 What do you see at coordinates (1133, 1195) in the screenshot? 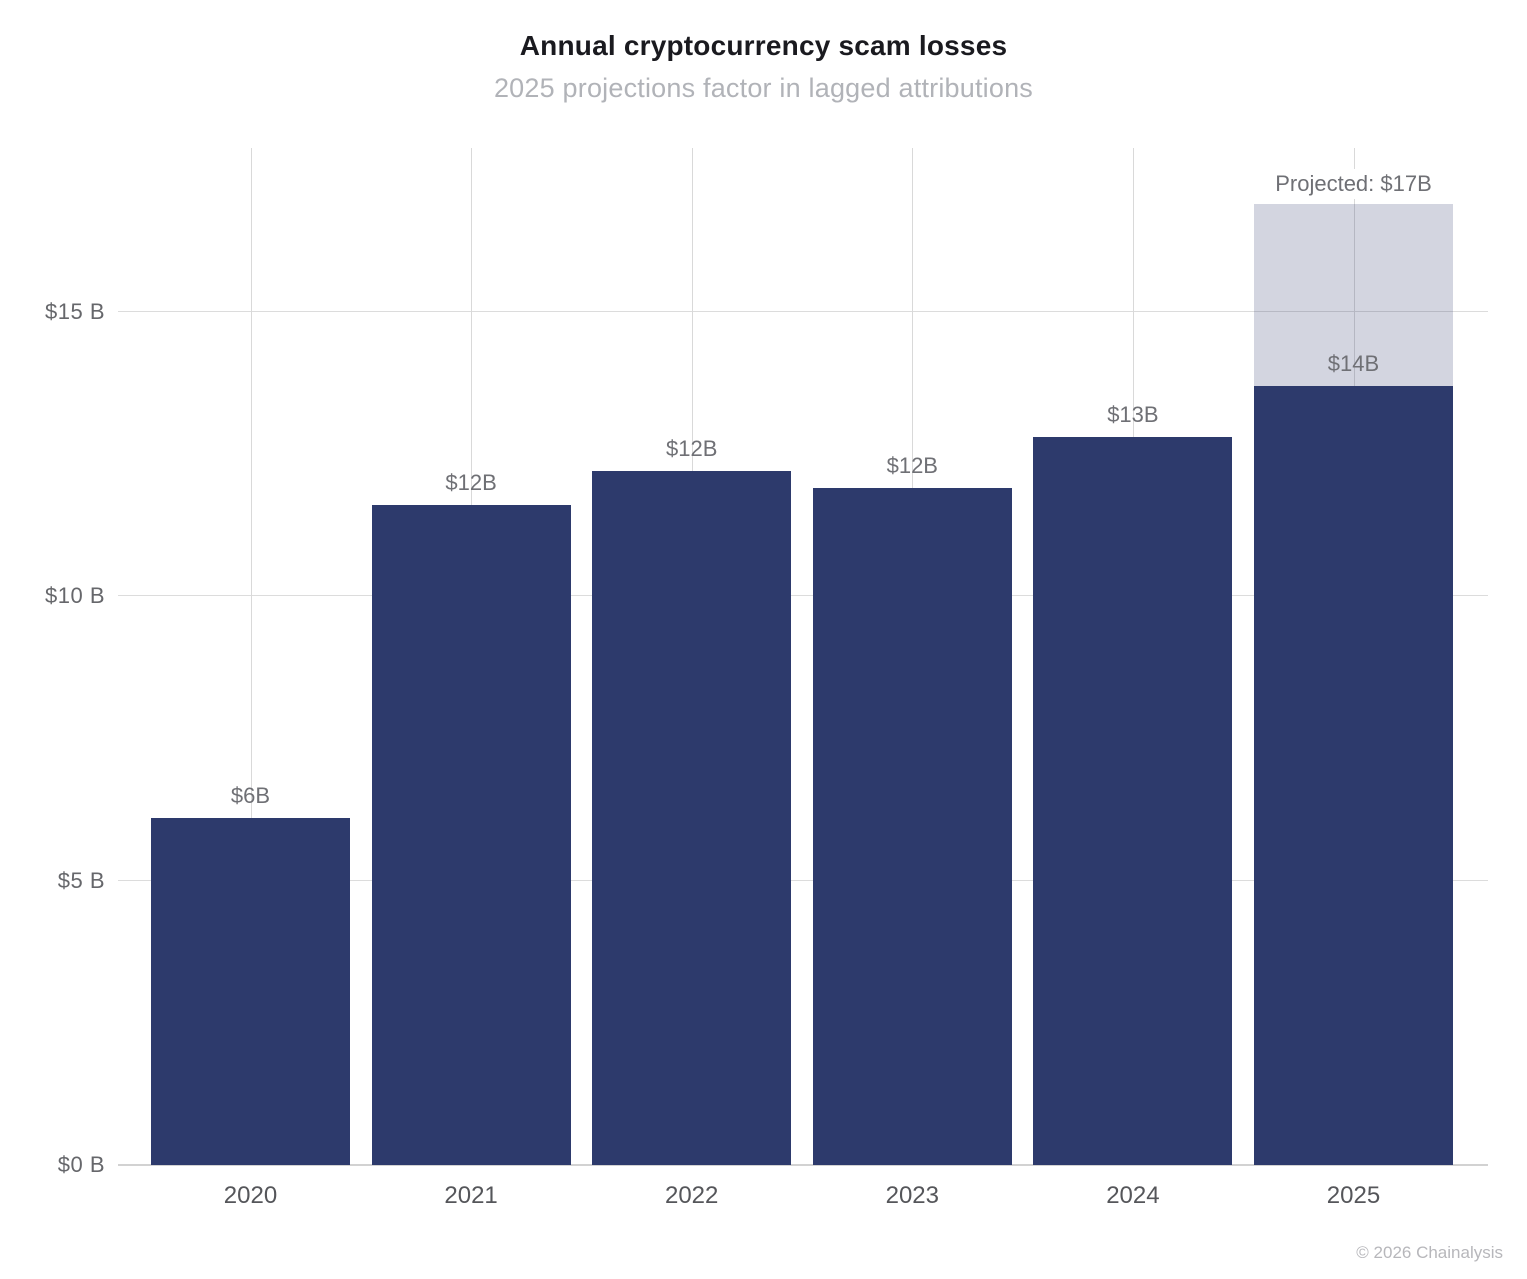
I see `x-axis-tick-label: 2024` at bounding box center [1133, 1195].